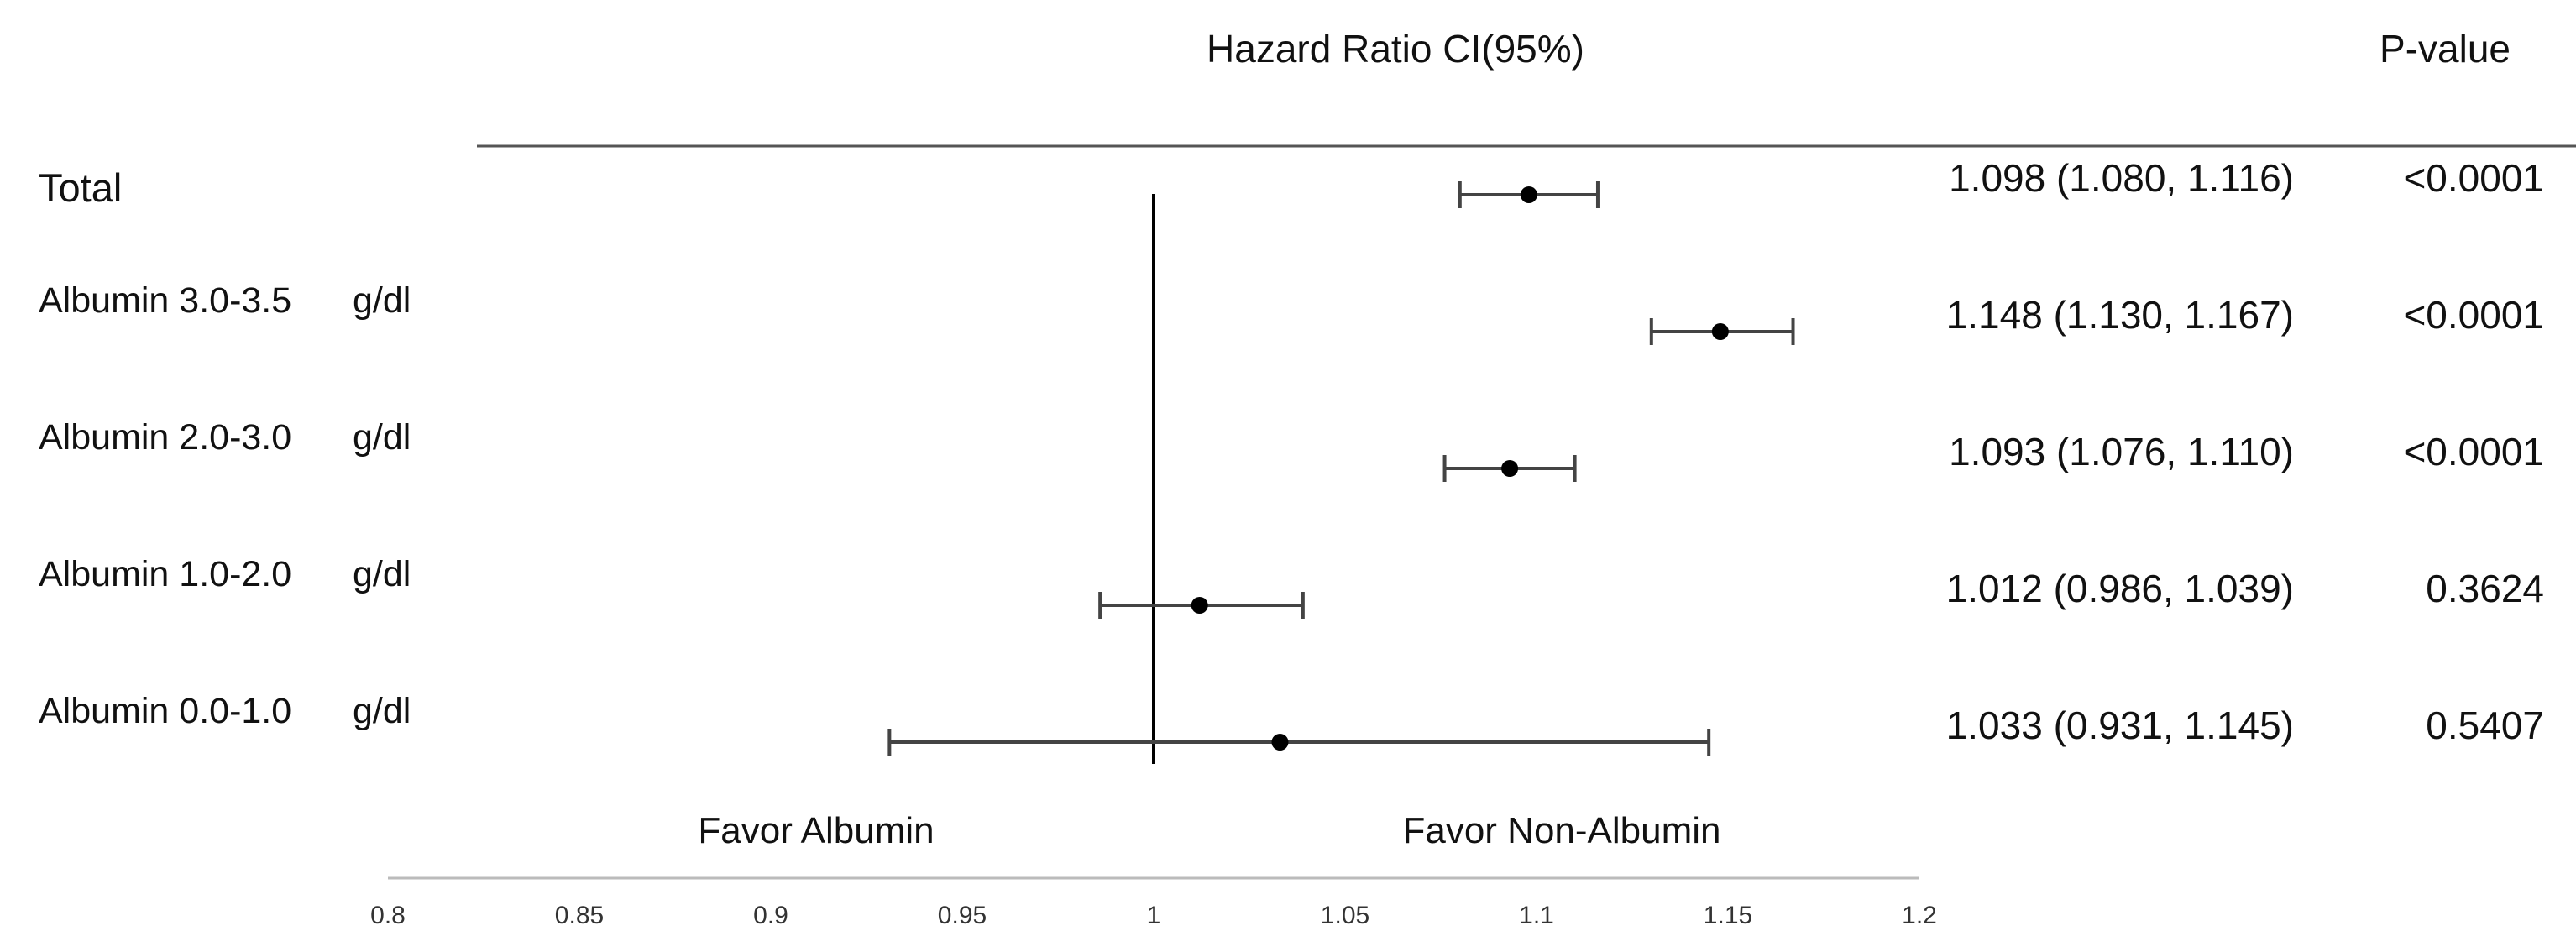  I want to click on x-tick-label: 1.05, so click(1345, 915).